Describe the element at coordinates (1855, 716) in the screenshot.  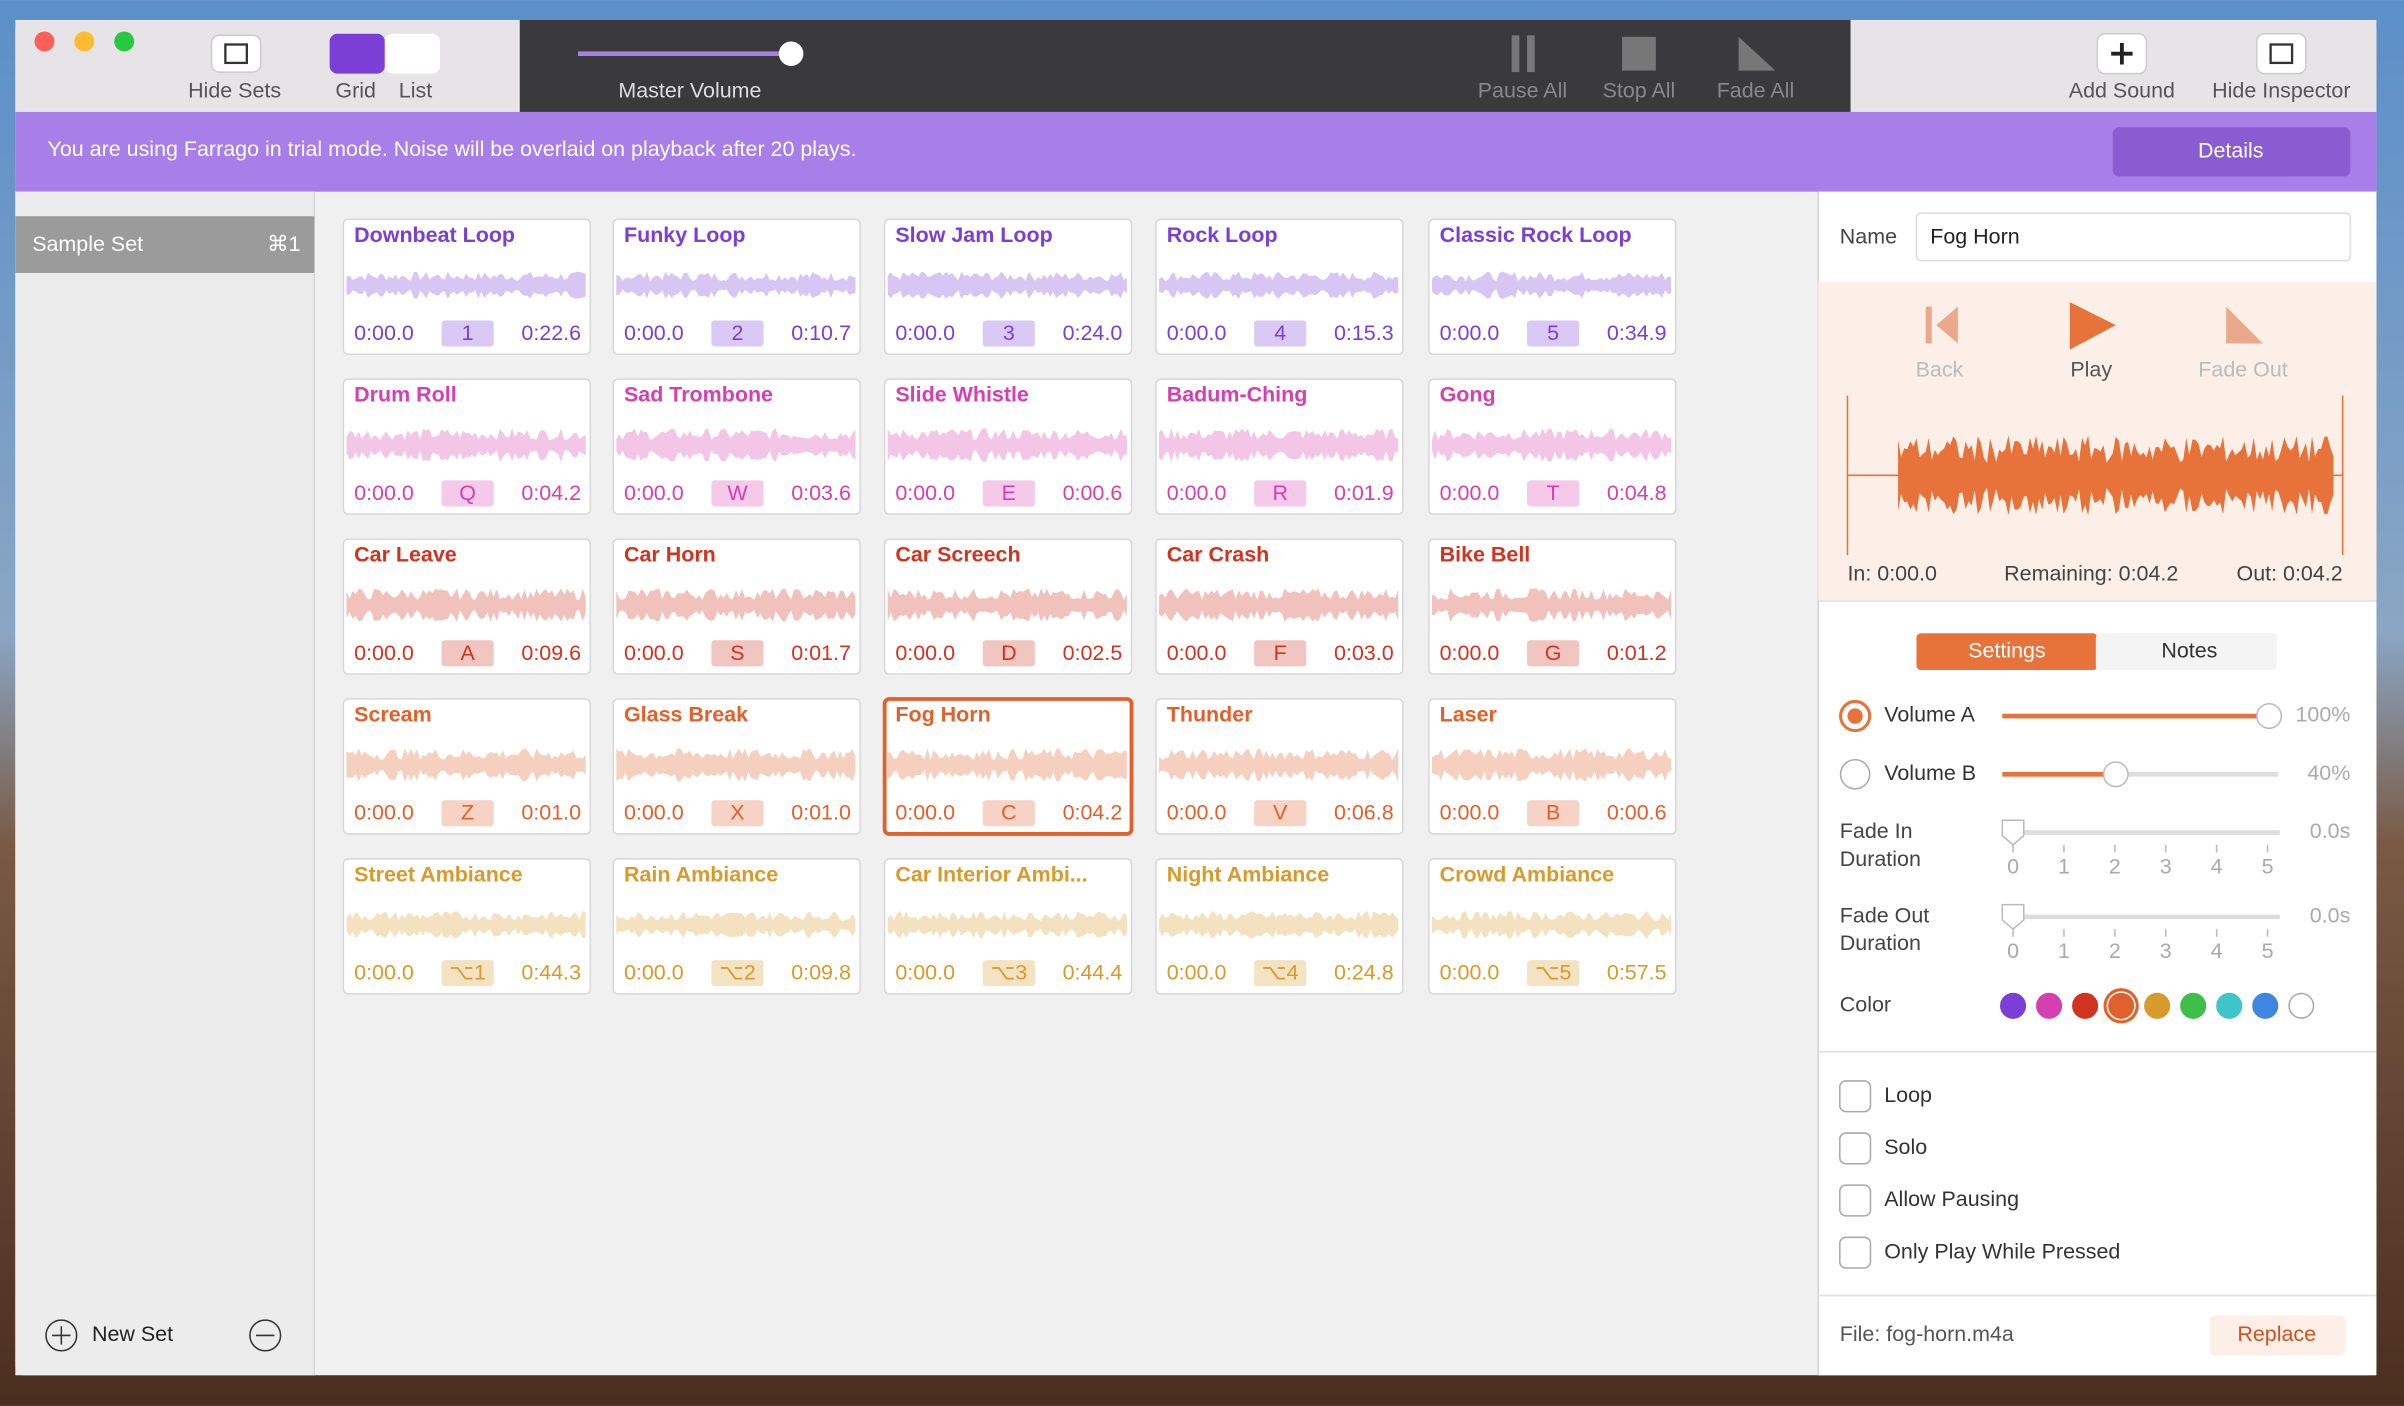
I see `radio-dot` at that location.